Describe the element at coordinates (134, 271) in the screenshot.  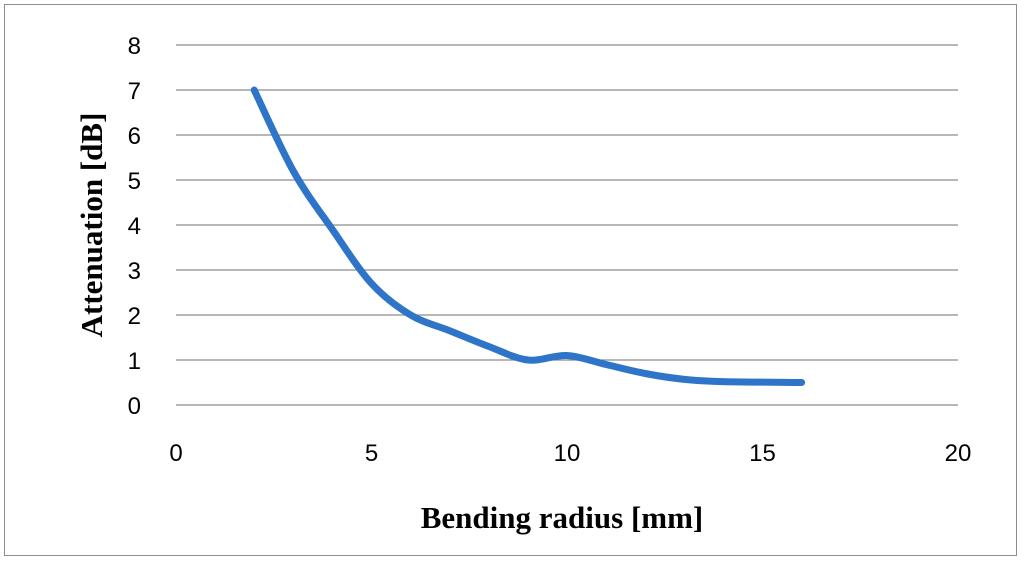
I see `y-tick-label: 3` at that location.